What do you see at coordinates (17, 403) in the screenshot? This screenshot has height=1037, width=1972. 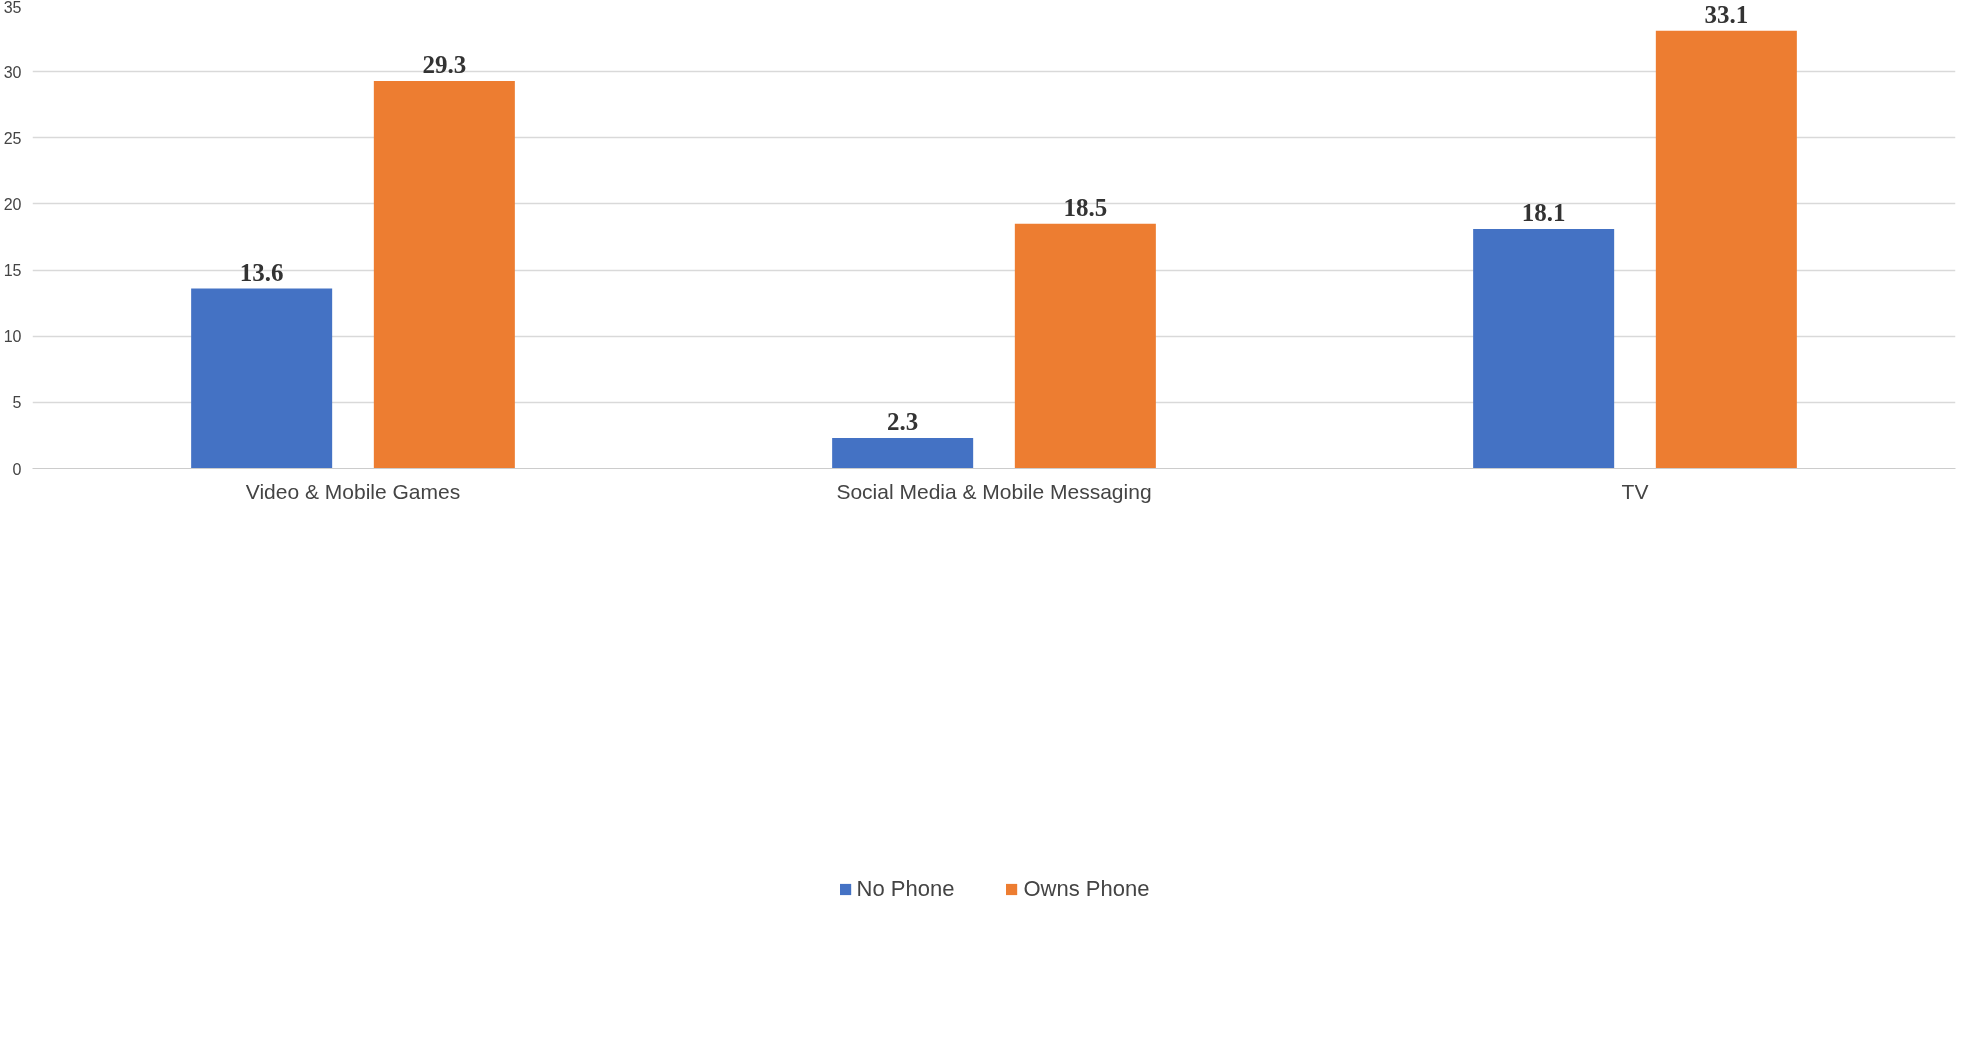 I see `y-tick-label: 5` at bounding box center [17, 403].